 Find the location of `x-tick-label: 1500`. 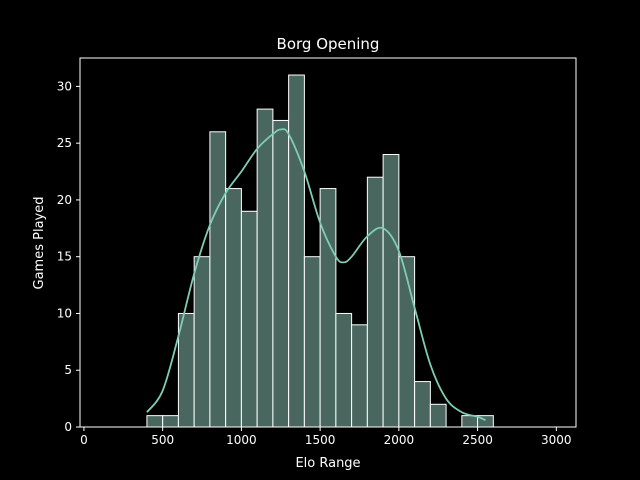

x-tick-label: 1500 is located at coordinates (320, 440).